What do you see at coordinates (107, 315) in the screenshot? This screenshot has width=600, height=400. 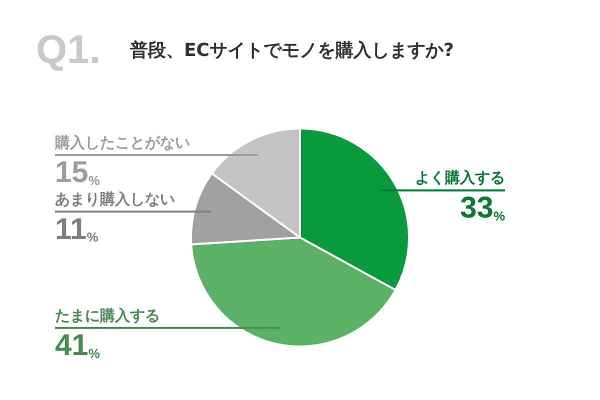 I see `slice-label: たまに購入する` at bounding box center [107, 315].